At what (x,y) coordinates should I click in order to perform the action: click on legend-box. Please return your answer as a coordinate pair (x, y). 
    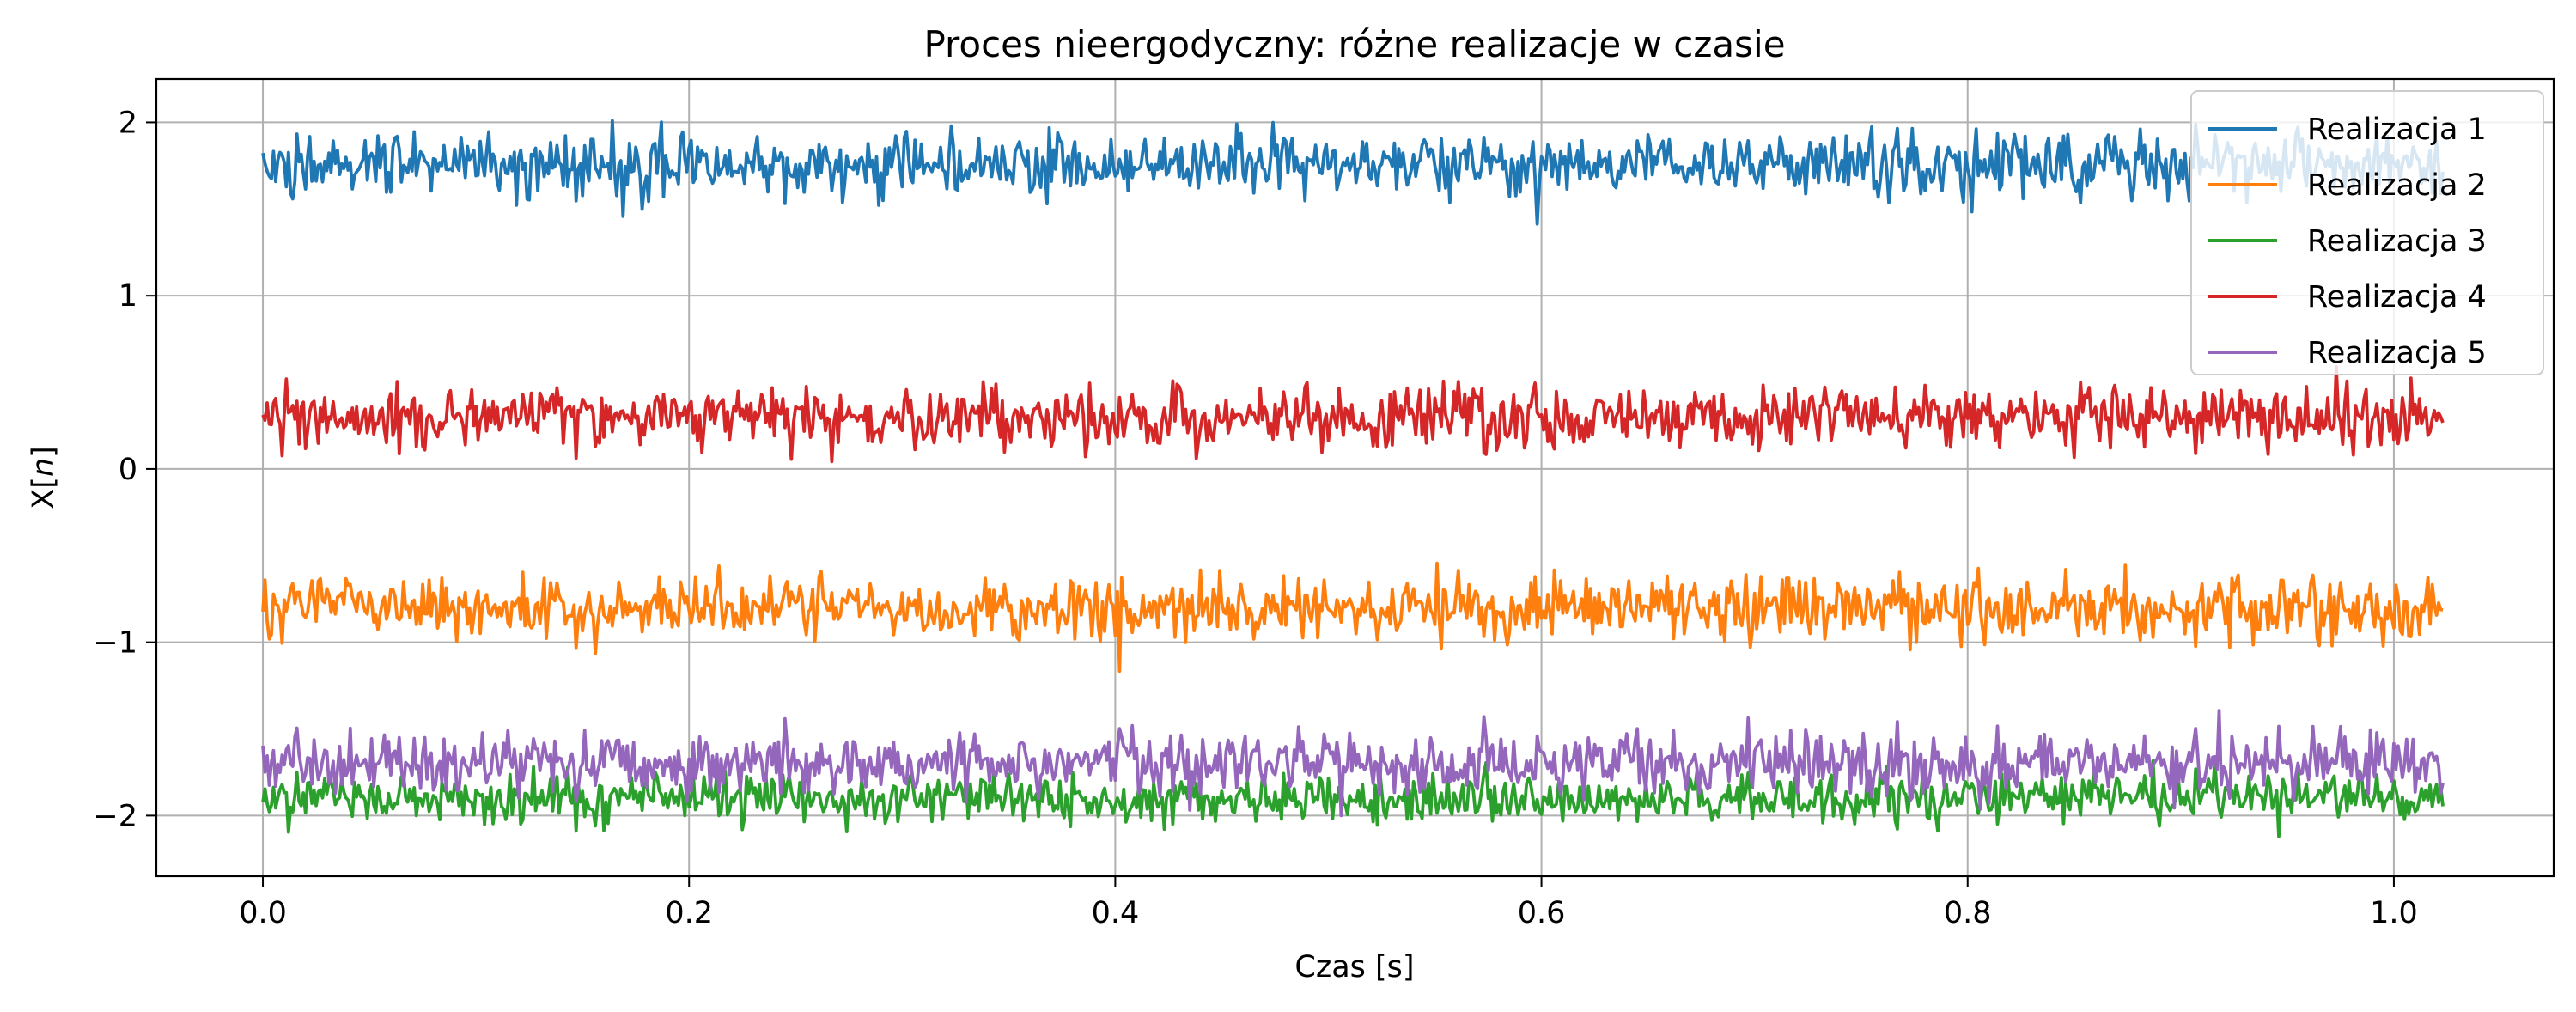
    Looking at the image, I should click on (2367, 232).